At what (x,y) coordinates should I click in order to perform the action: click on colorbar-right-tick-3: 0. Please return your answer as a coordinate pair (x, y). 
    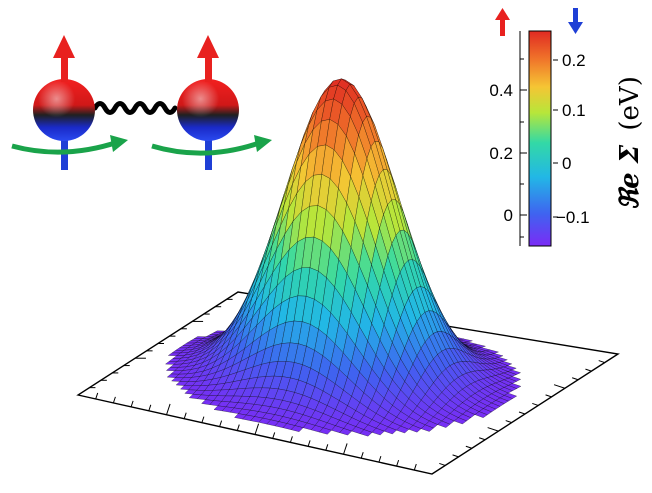
    Looking at the image, I should click on (566, 163).